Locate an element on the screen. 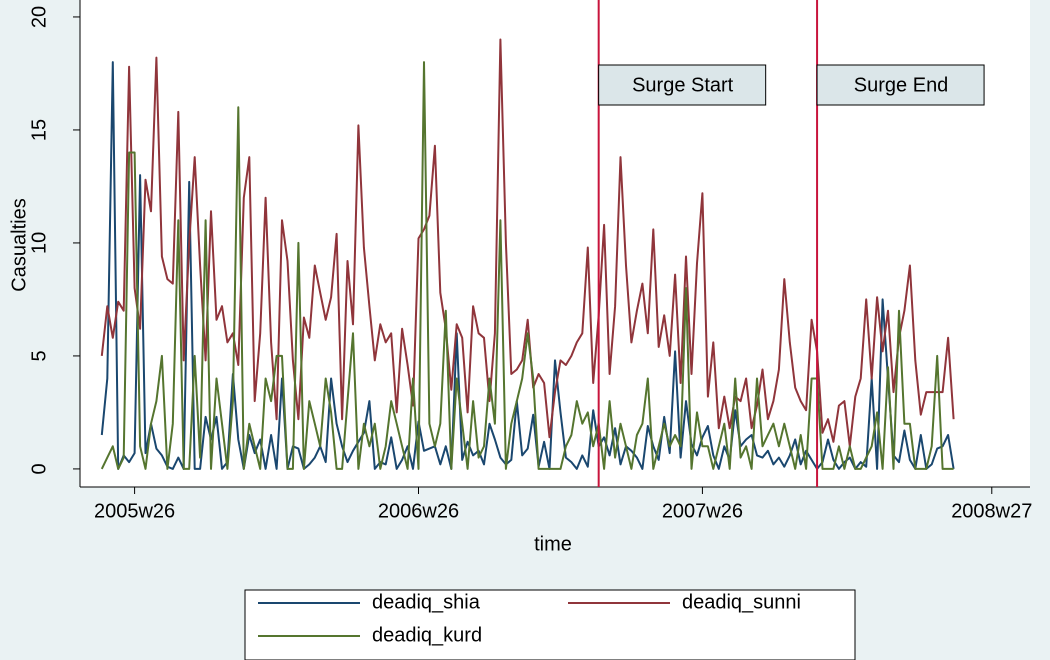  y-tick-label: 0 is located at coordinates (39, 468).